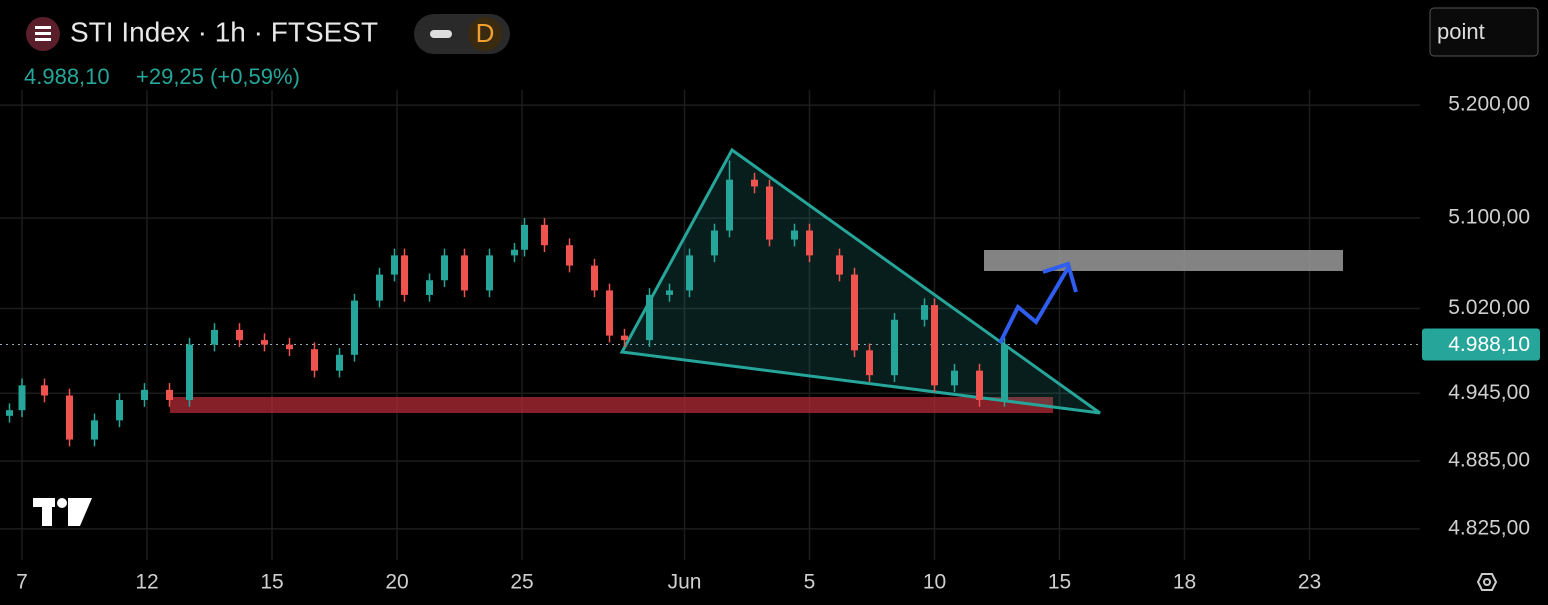 The image size is (1548, 605). I want to click on last-price-tag, so click(1481, 344).